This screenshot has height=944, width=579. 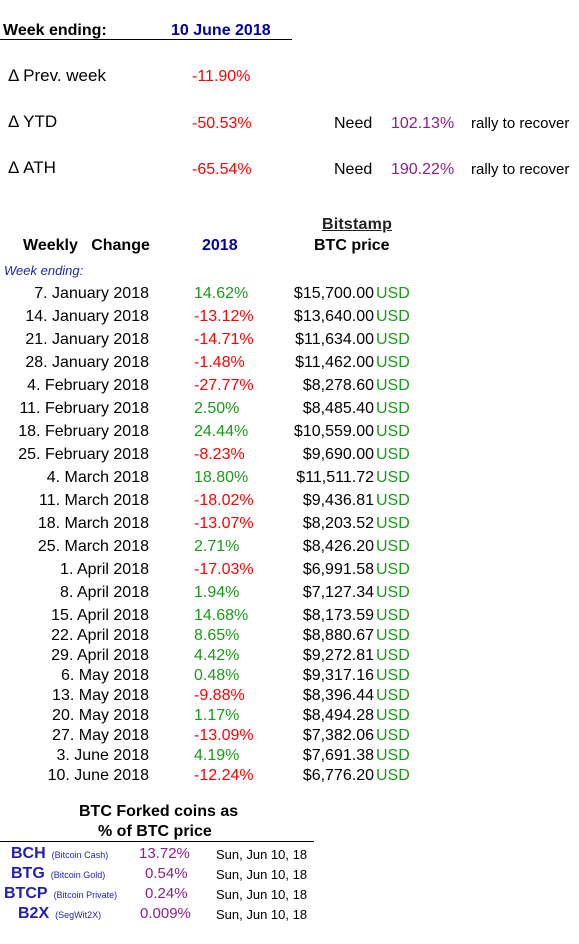 What do you see at coordinates (33, 121) in the screenshot?
I see `stat-ytd-label: Δ YTD` at bounding box center [33, 121].